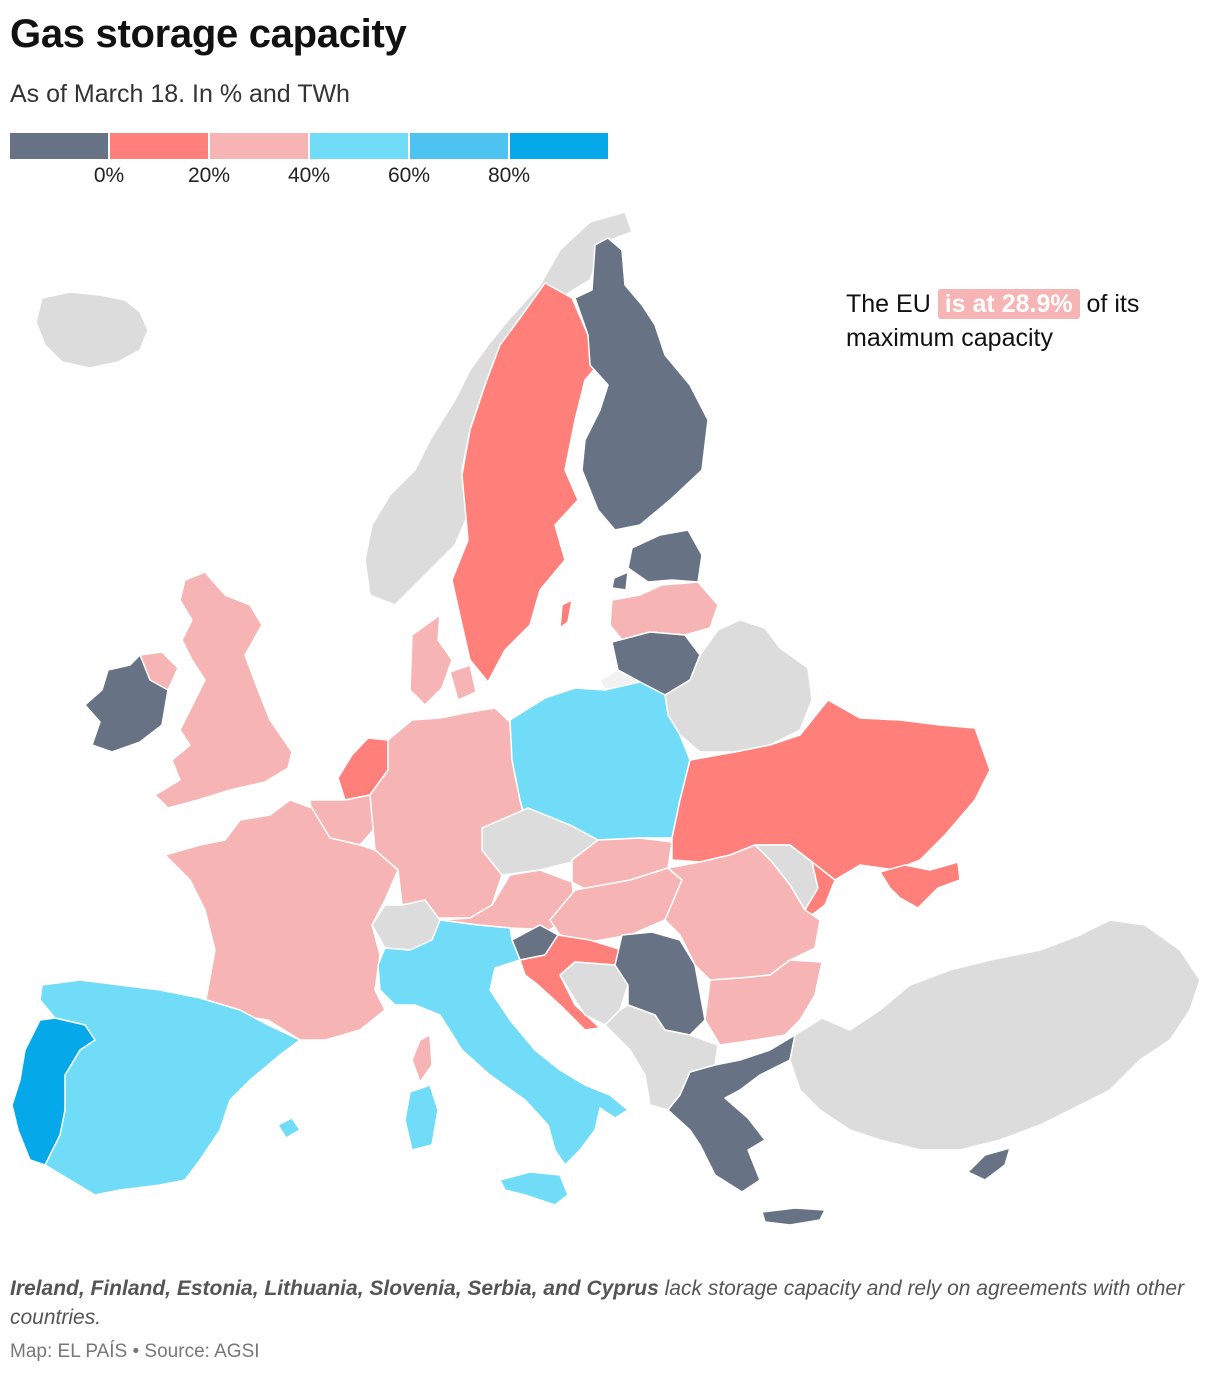 The height and width of the screenshot is (1376, 1220). Describe the element at coordinates (616, 905) in the screenshot. I see `region-hungary` at that location.